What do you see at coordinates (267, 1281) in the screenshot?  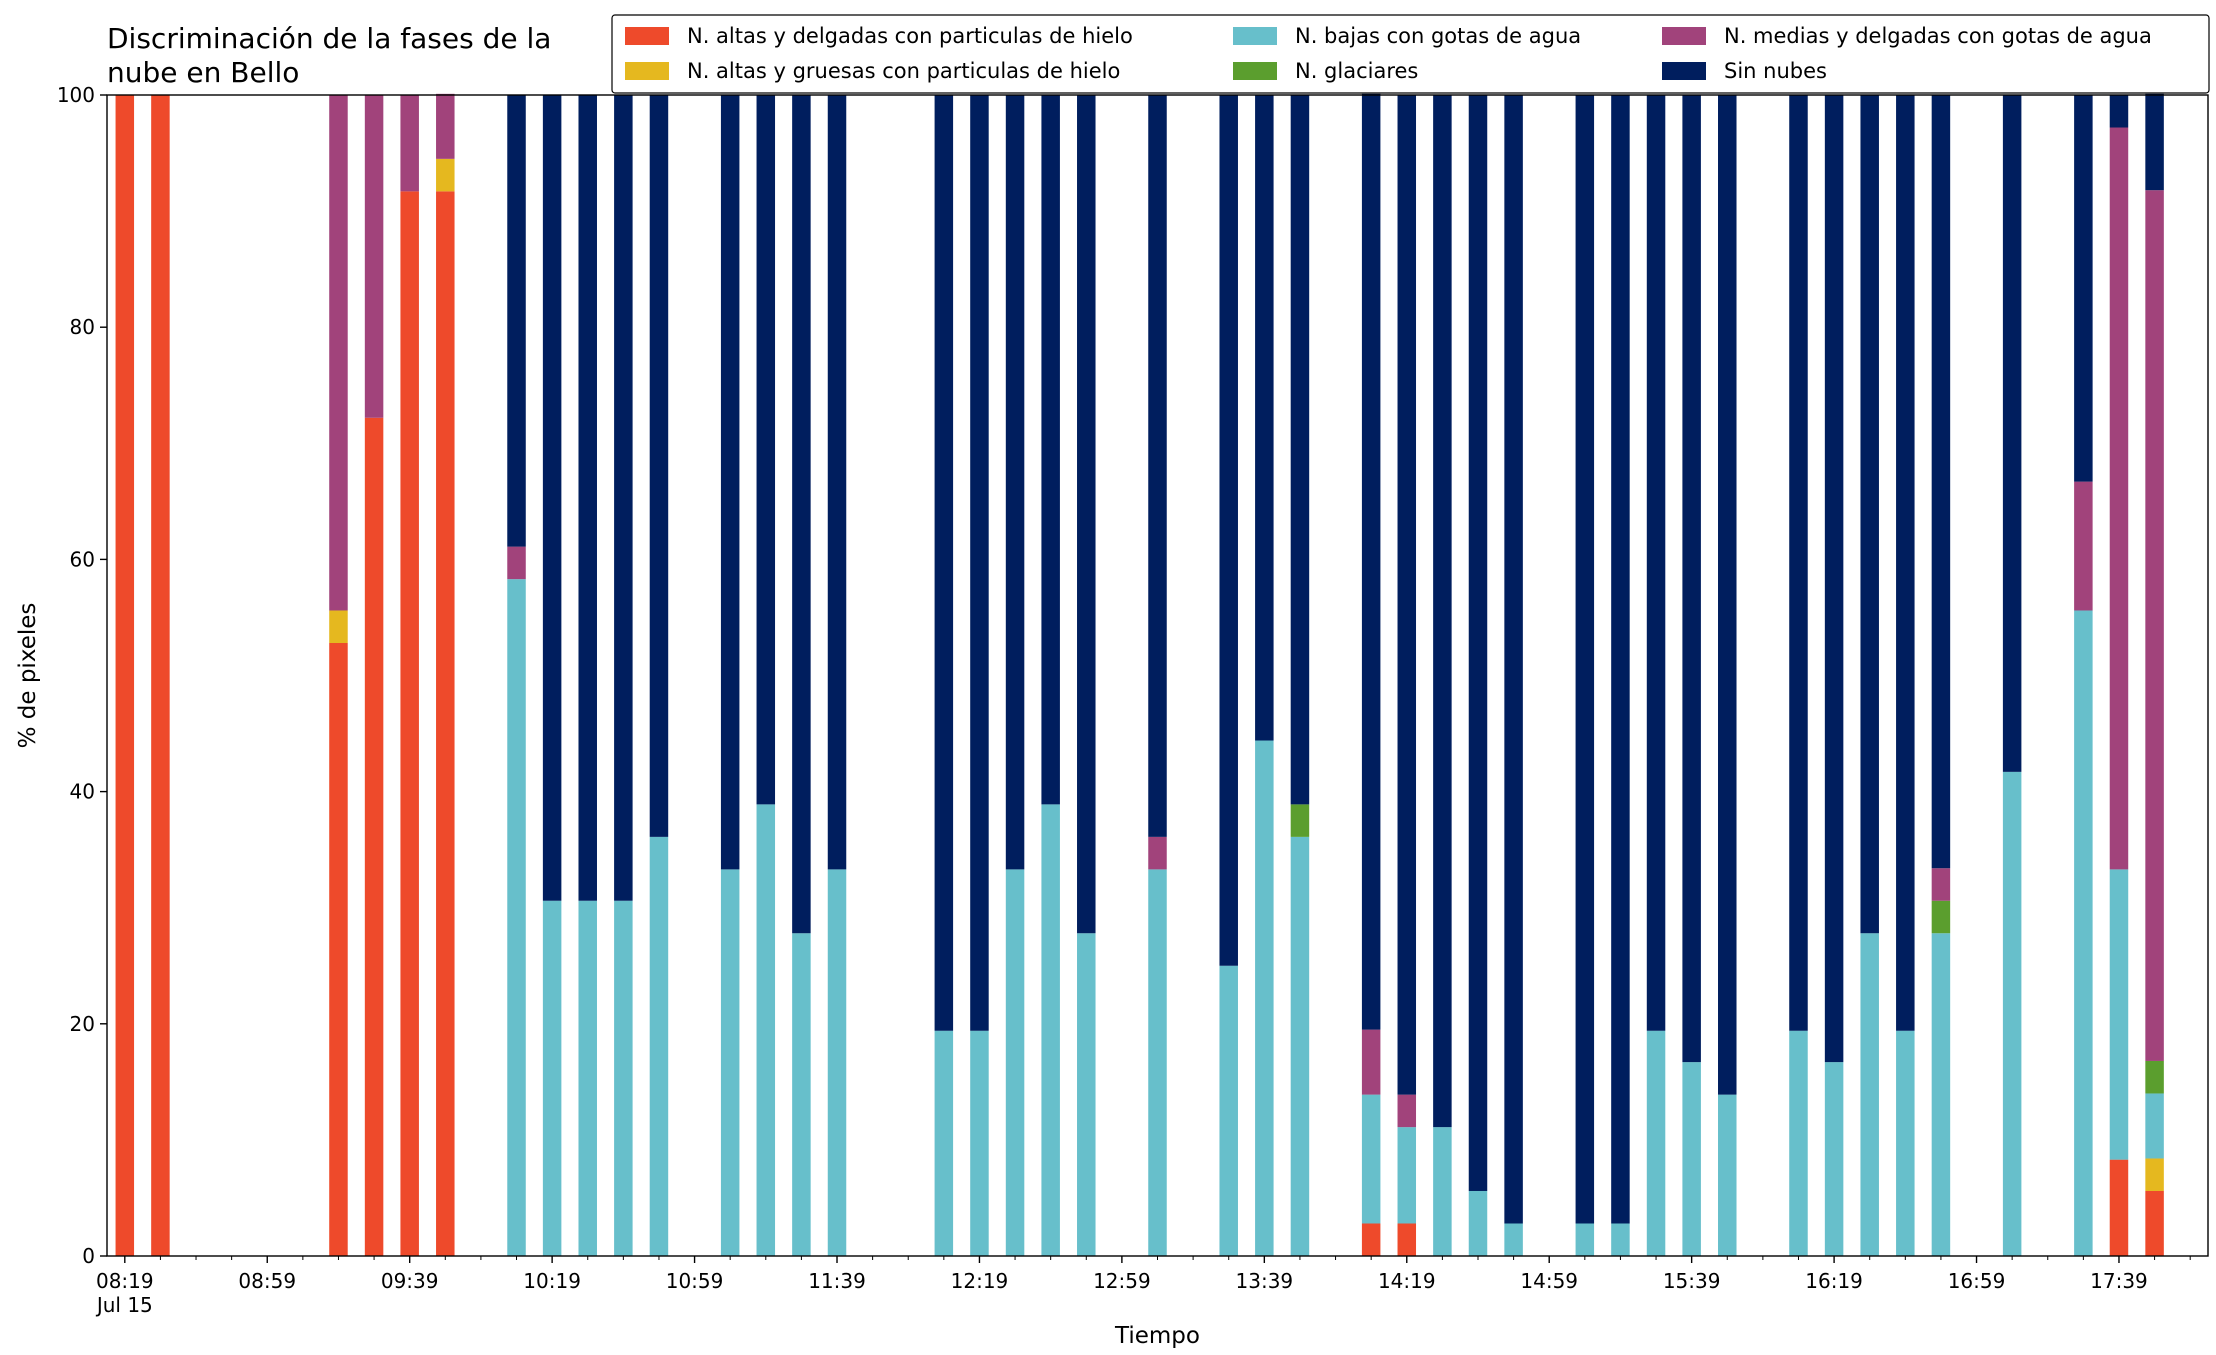 I see `x-tick-label: 08:59` at bounding box center [267, 1281].